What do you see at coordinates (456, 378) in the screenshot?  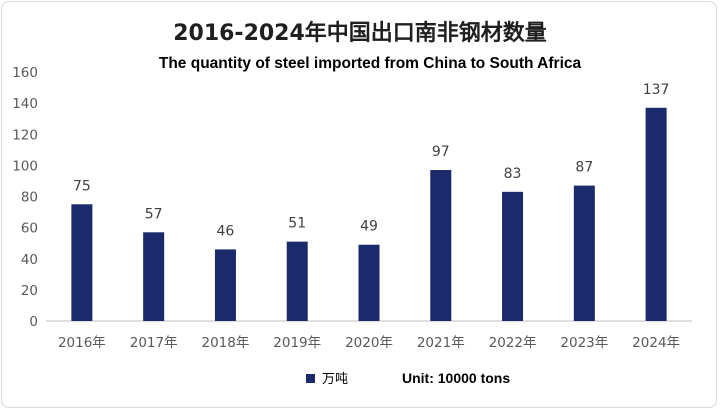 I see `legend-unit-note: Unit: 10000 tons` at bounding box center [456, 378].